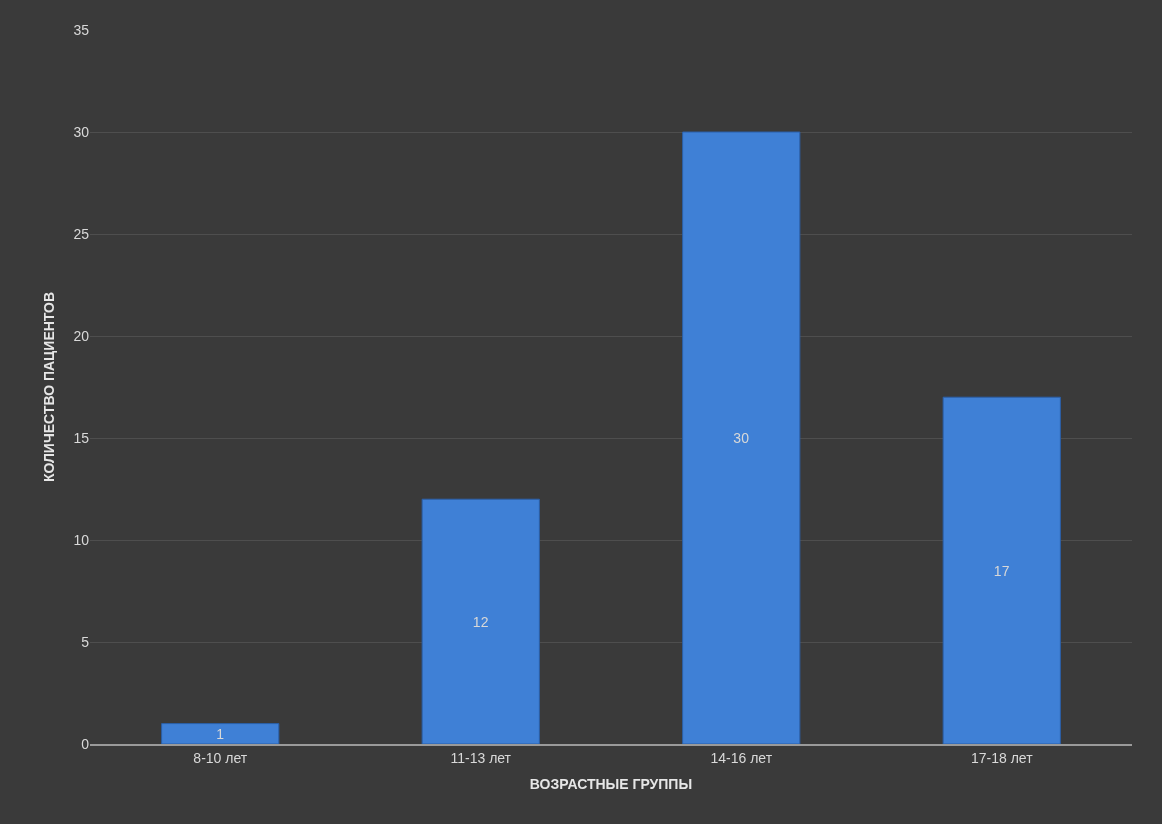  I want to click on y-tick-label: 0, so click(85, 743).